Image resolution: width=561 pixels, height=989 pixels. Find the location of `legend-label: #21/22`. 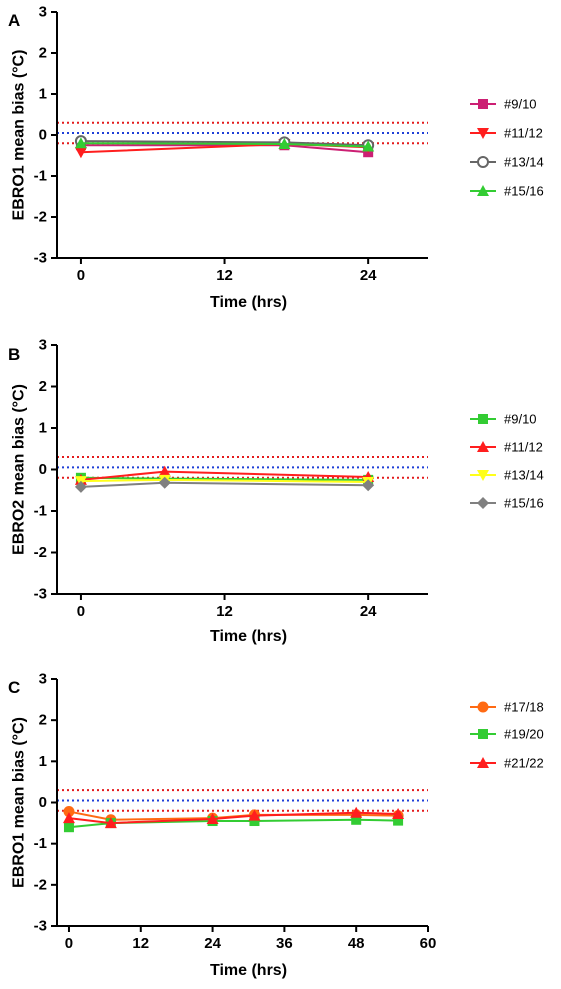

legend-label: #21/22 is located at coordinates (524, 763).